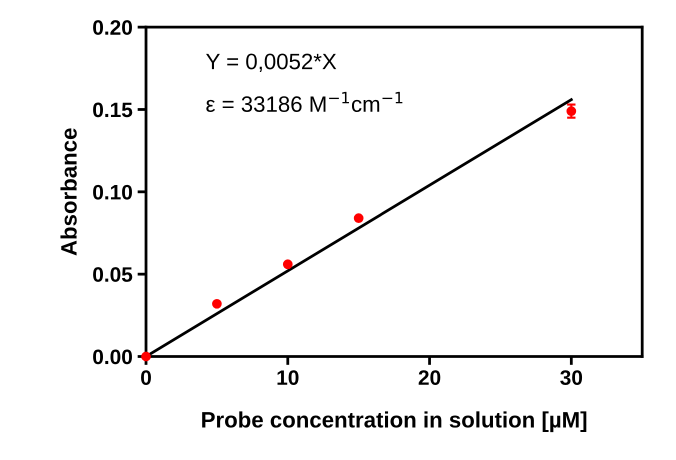 This screenshot has height=460, width=676. What do you see at coordinates (429, 377) in the screenshot?
I see `x-tick-label: 20` at bounding box center [429, 377].